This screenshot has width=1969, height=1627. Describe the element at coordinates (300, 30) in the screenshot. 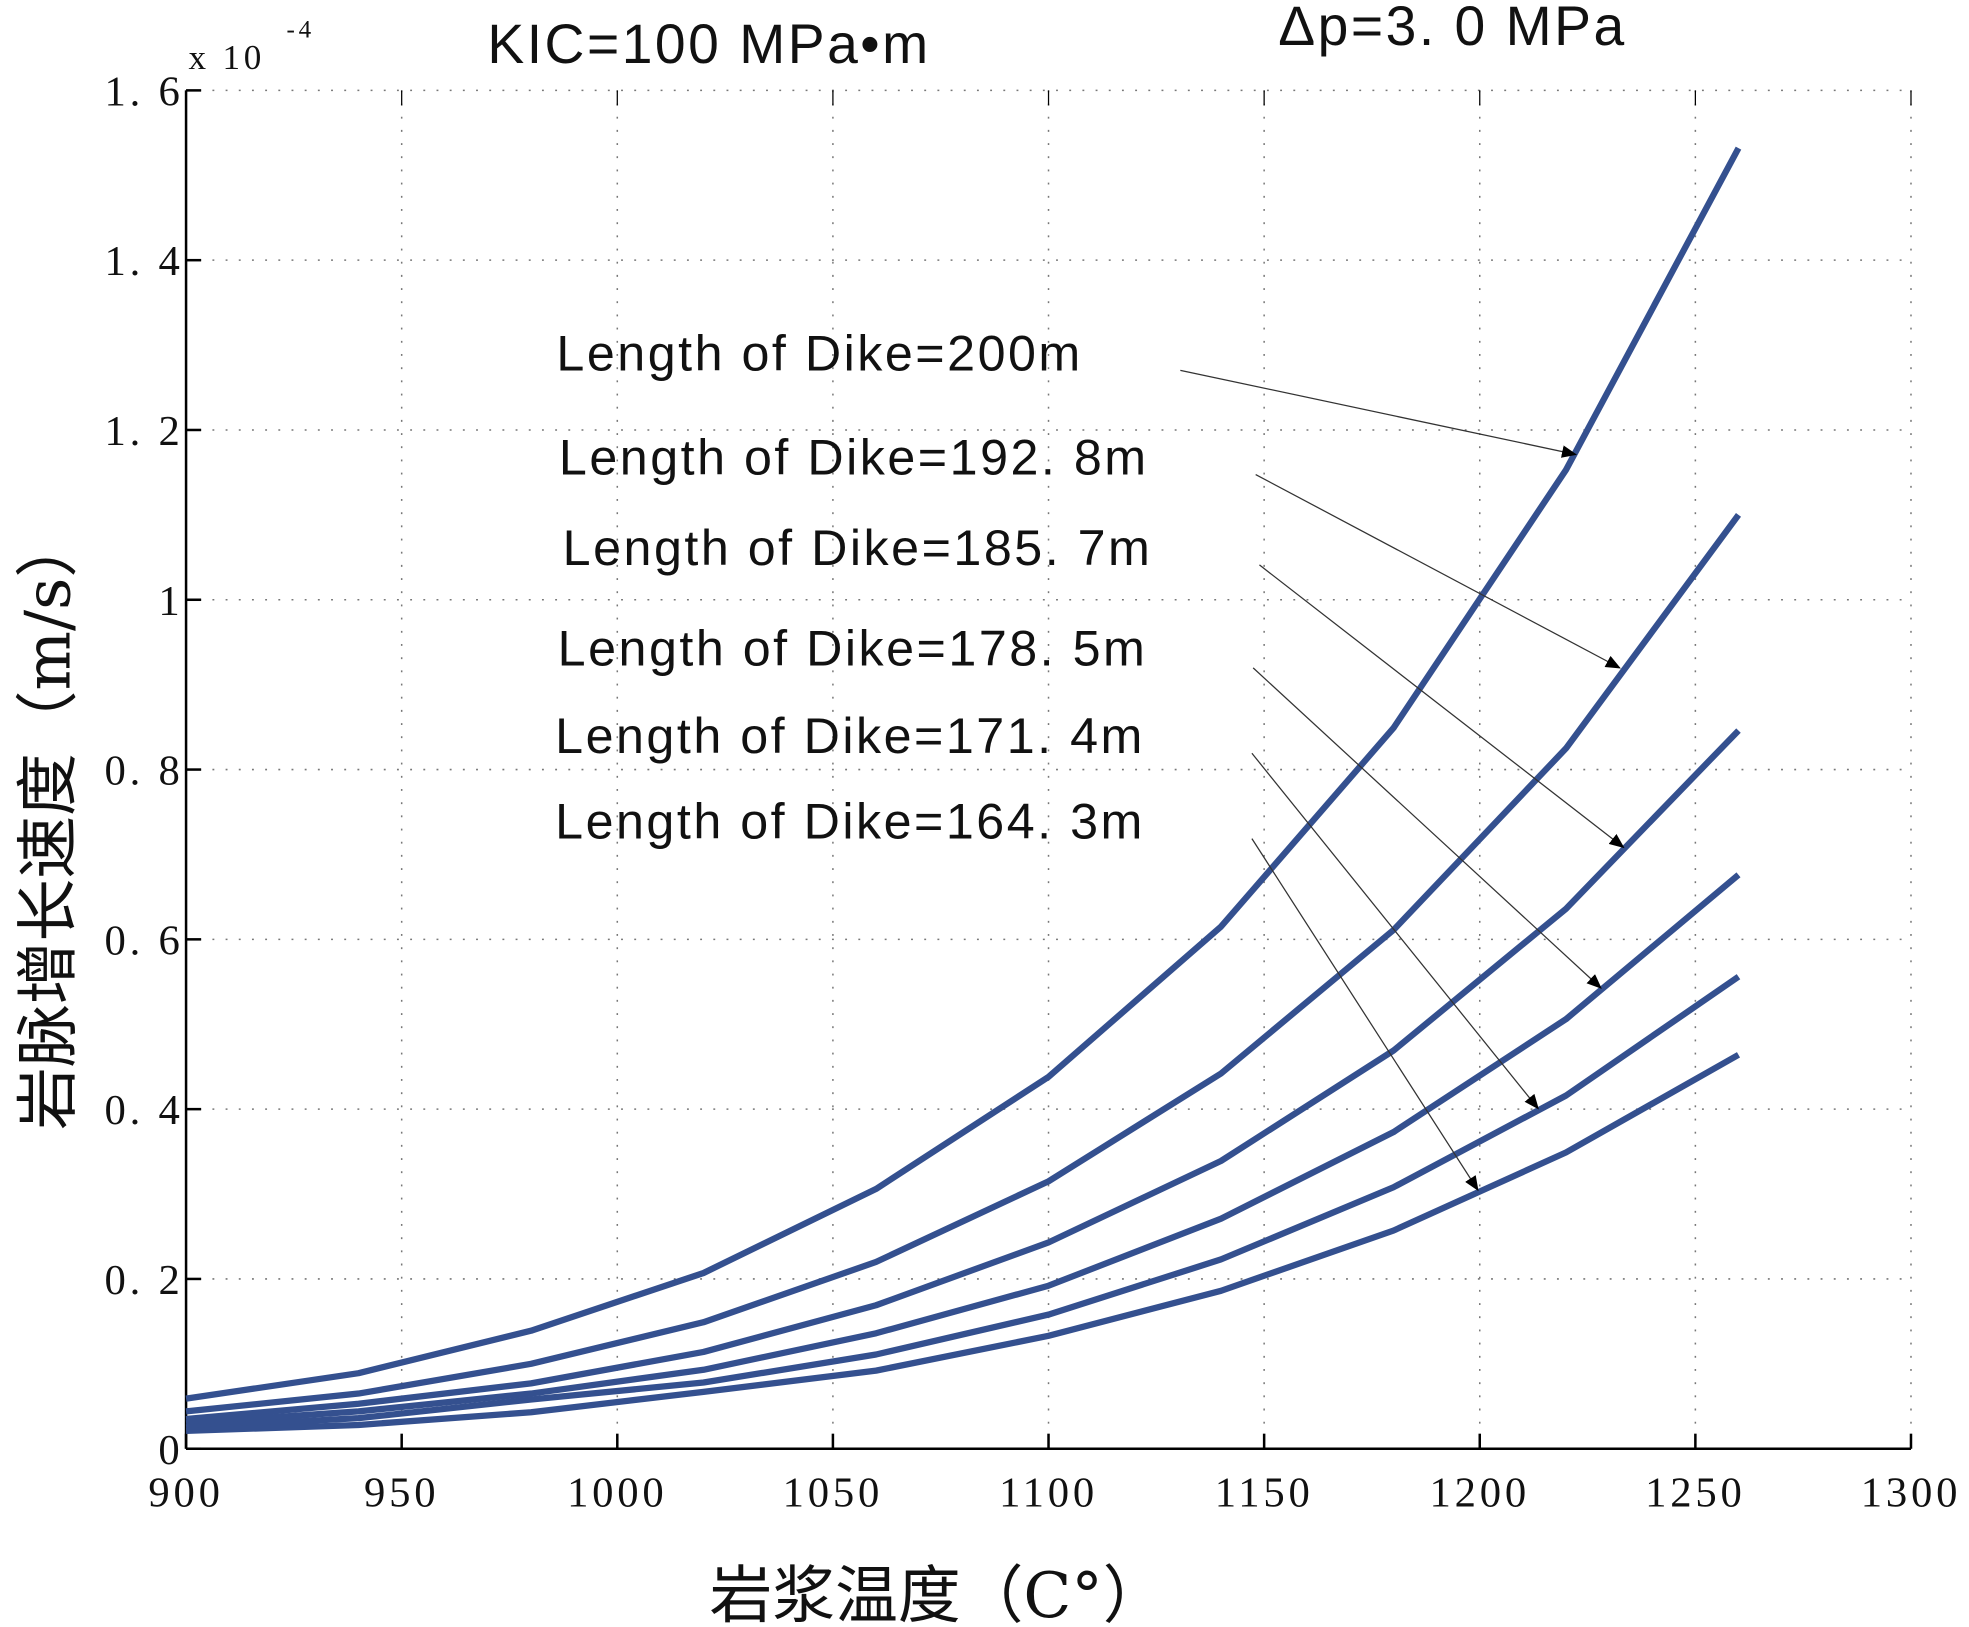

I see `y-multiplier-exponent: -4` at that location.